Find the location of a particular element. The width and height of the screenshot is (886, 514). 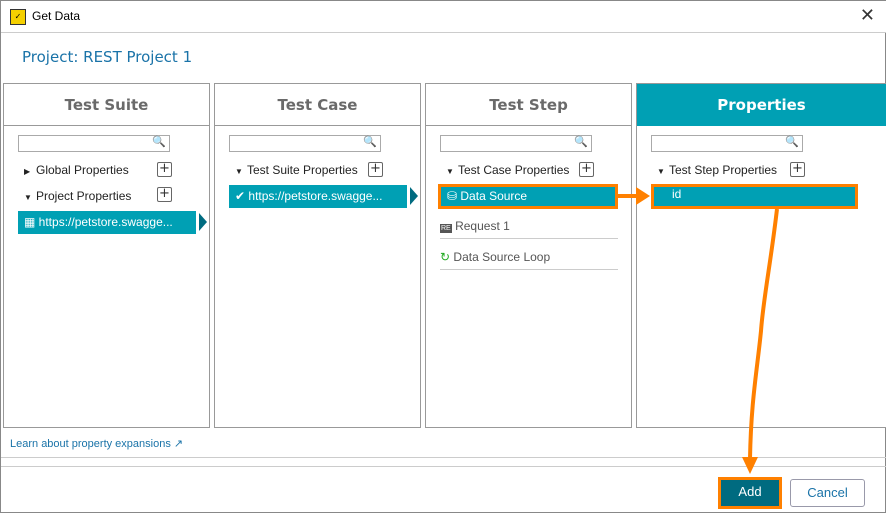

column-header: Test Case is located at coordinates (317, 105).